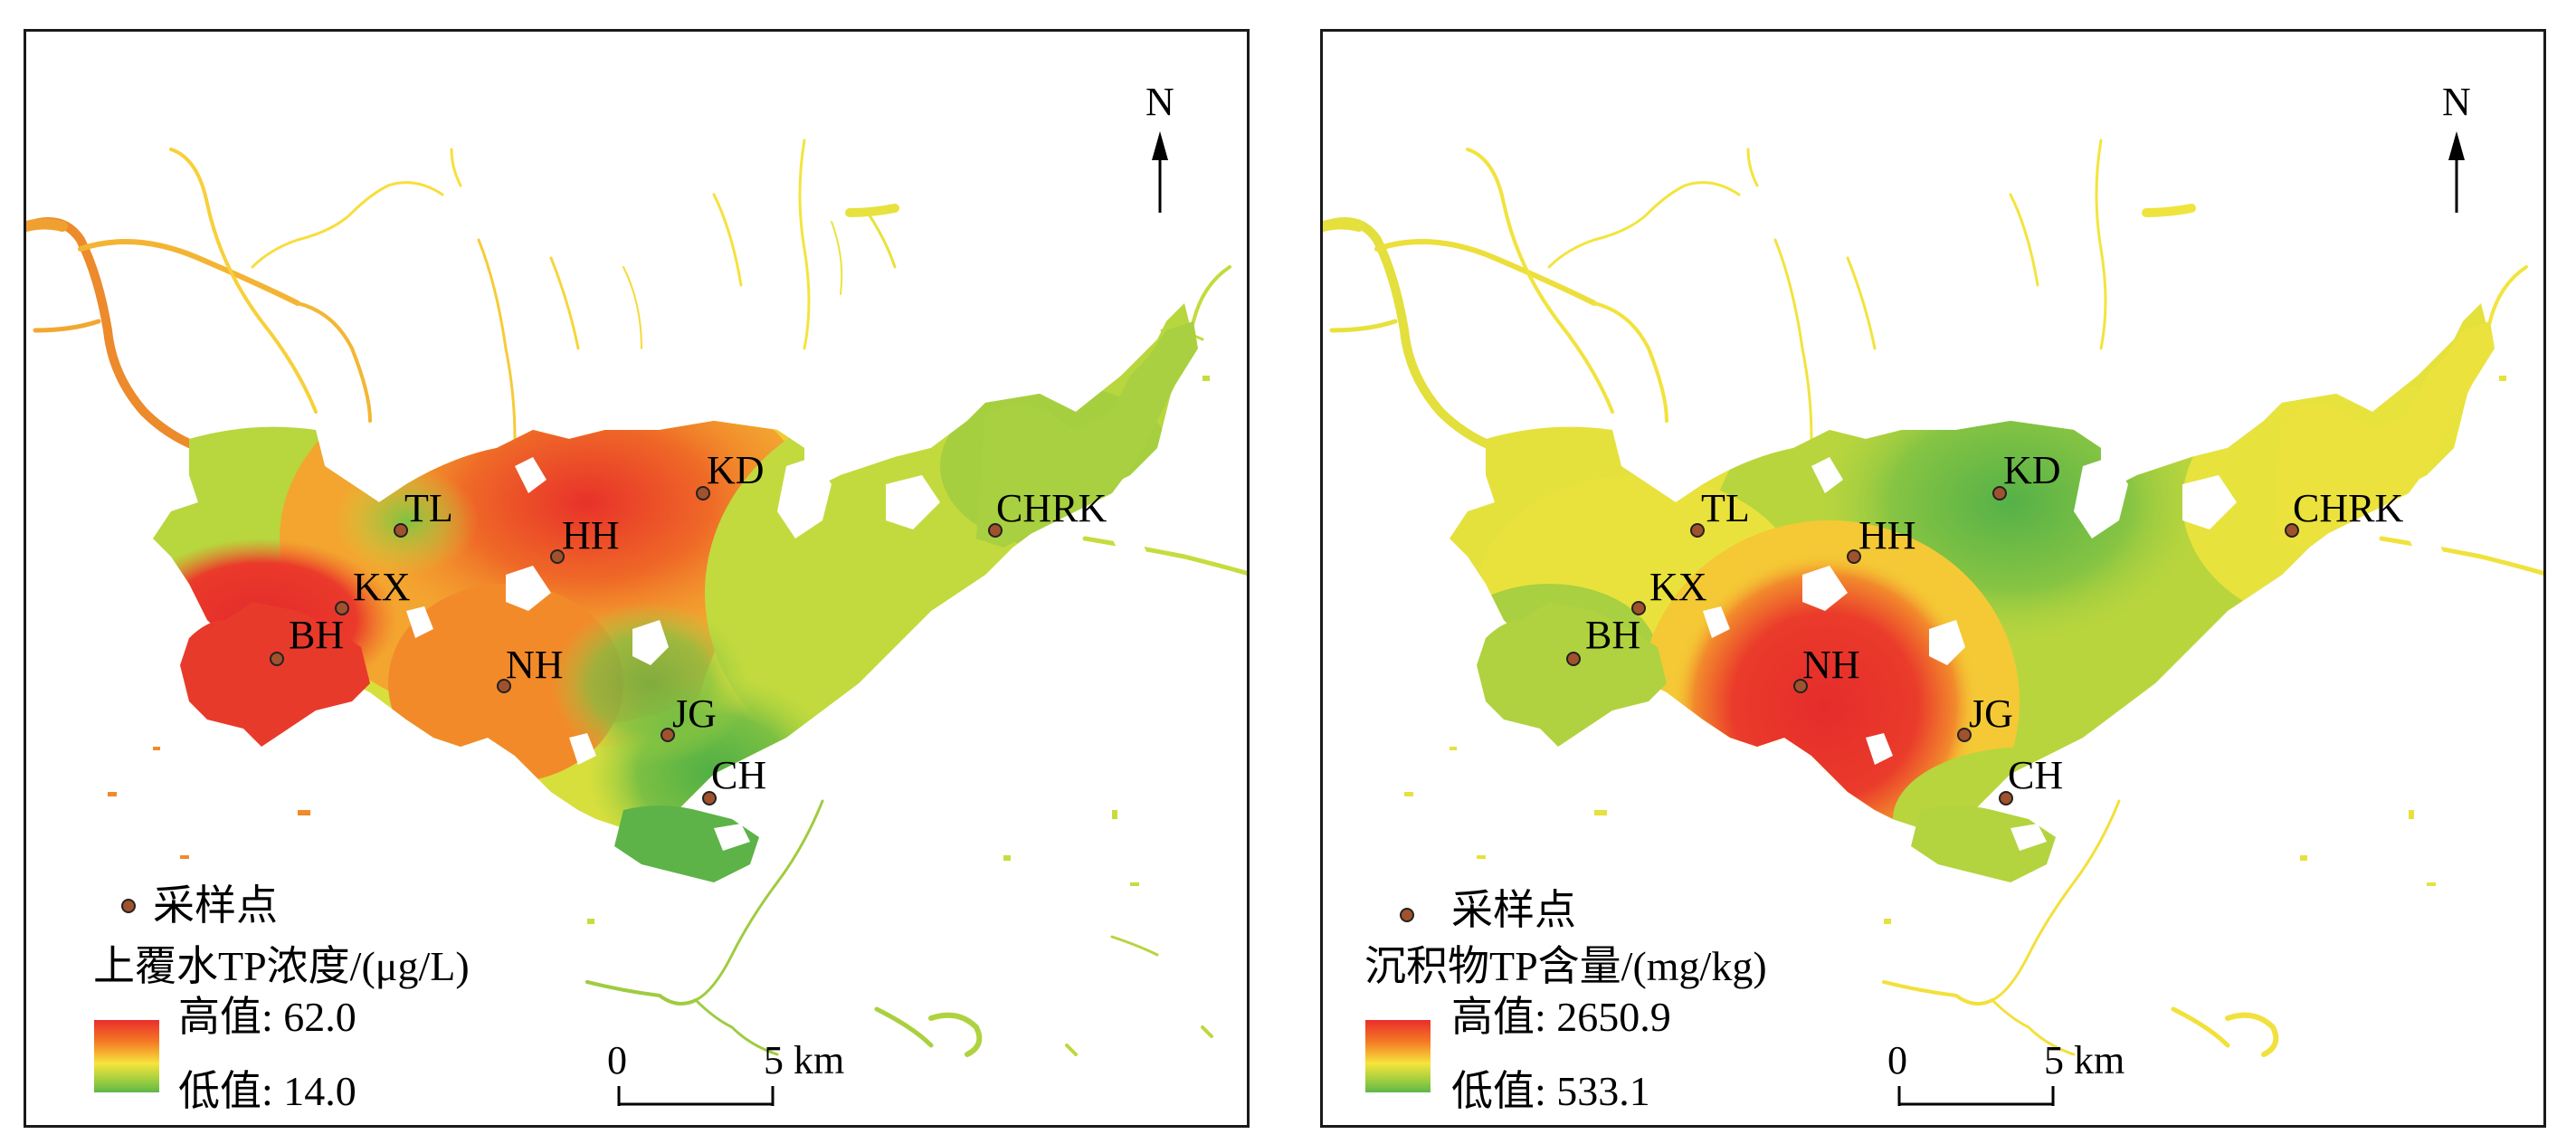 The width and height of the screenshot is (2576, 1144). What do you see at coordinates (127, 1056) in the screenshot?
I see `legend-color-ramp-left` at bounding box center [127, 1056].